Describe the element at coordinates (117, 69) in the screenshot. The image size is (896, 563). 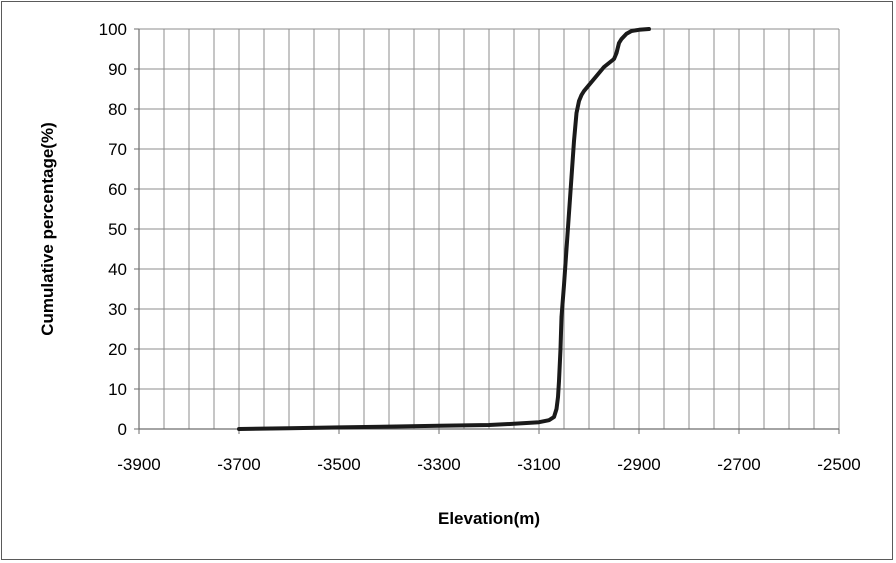
I see `y-tick-label: 90` at that location.